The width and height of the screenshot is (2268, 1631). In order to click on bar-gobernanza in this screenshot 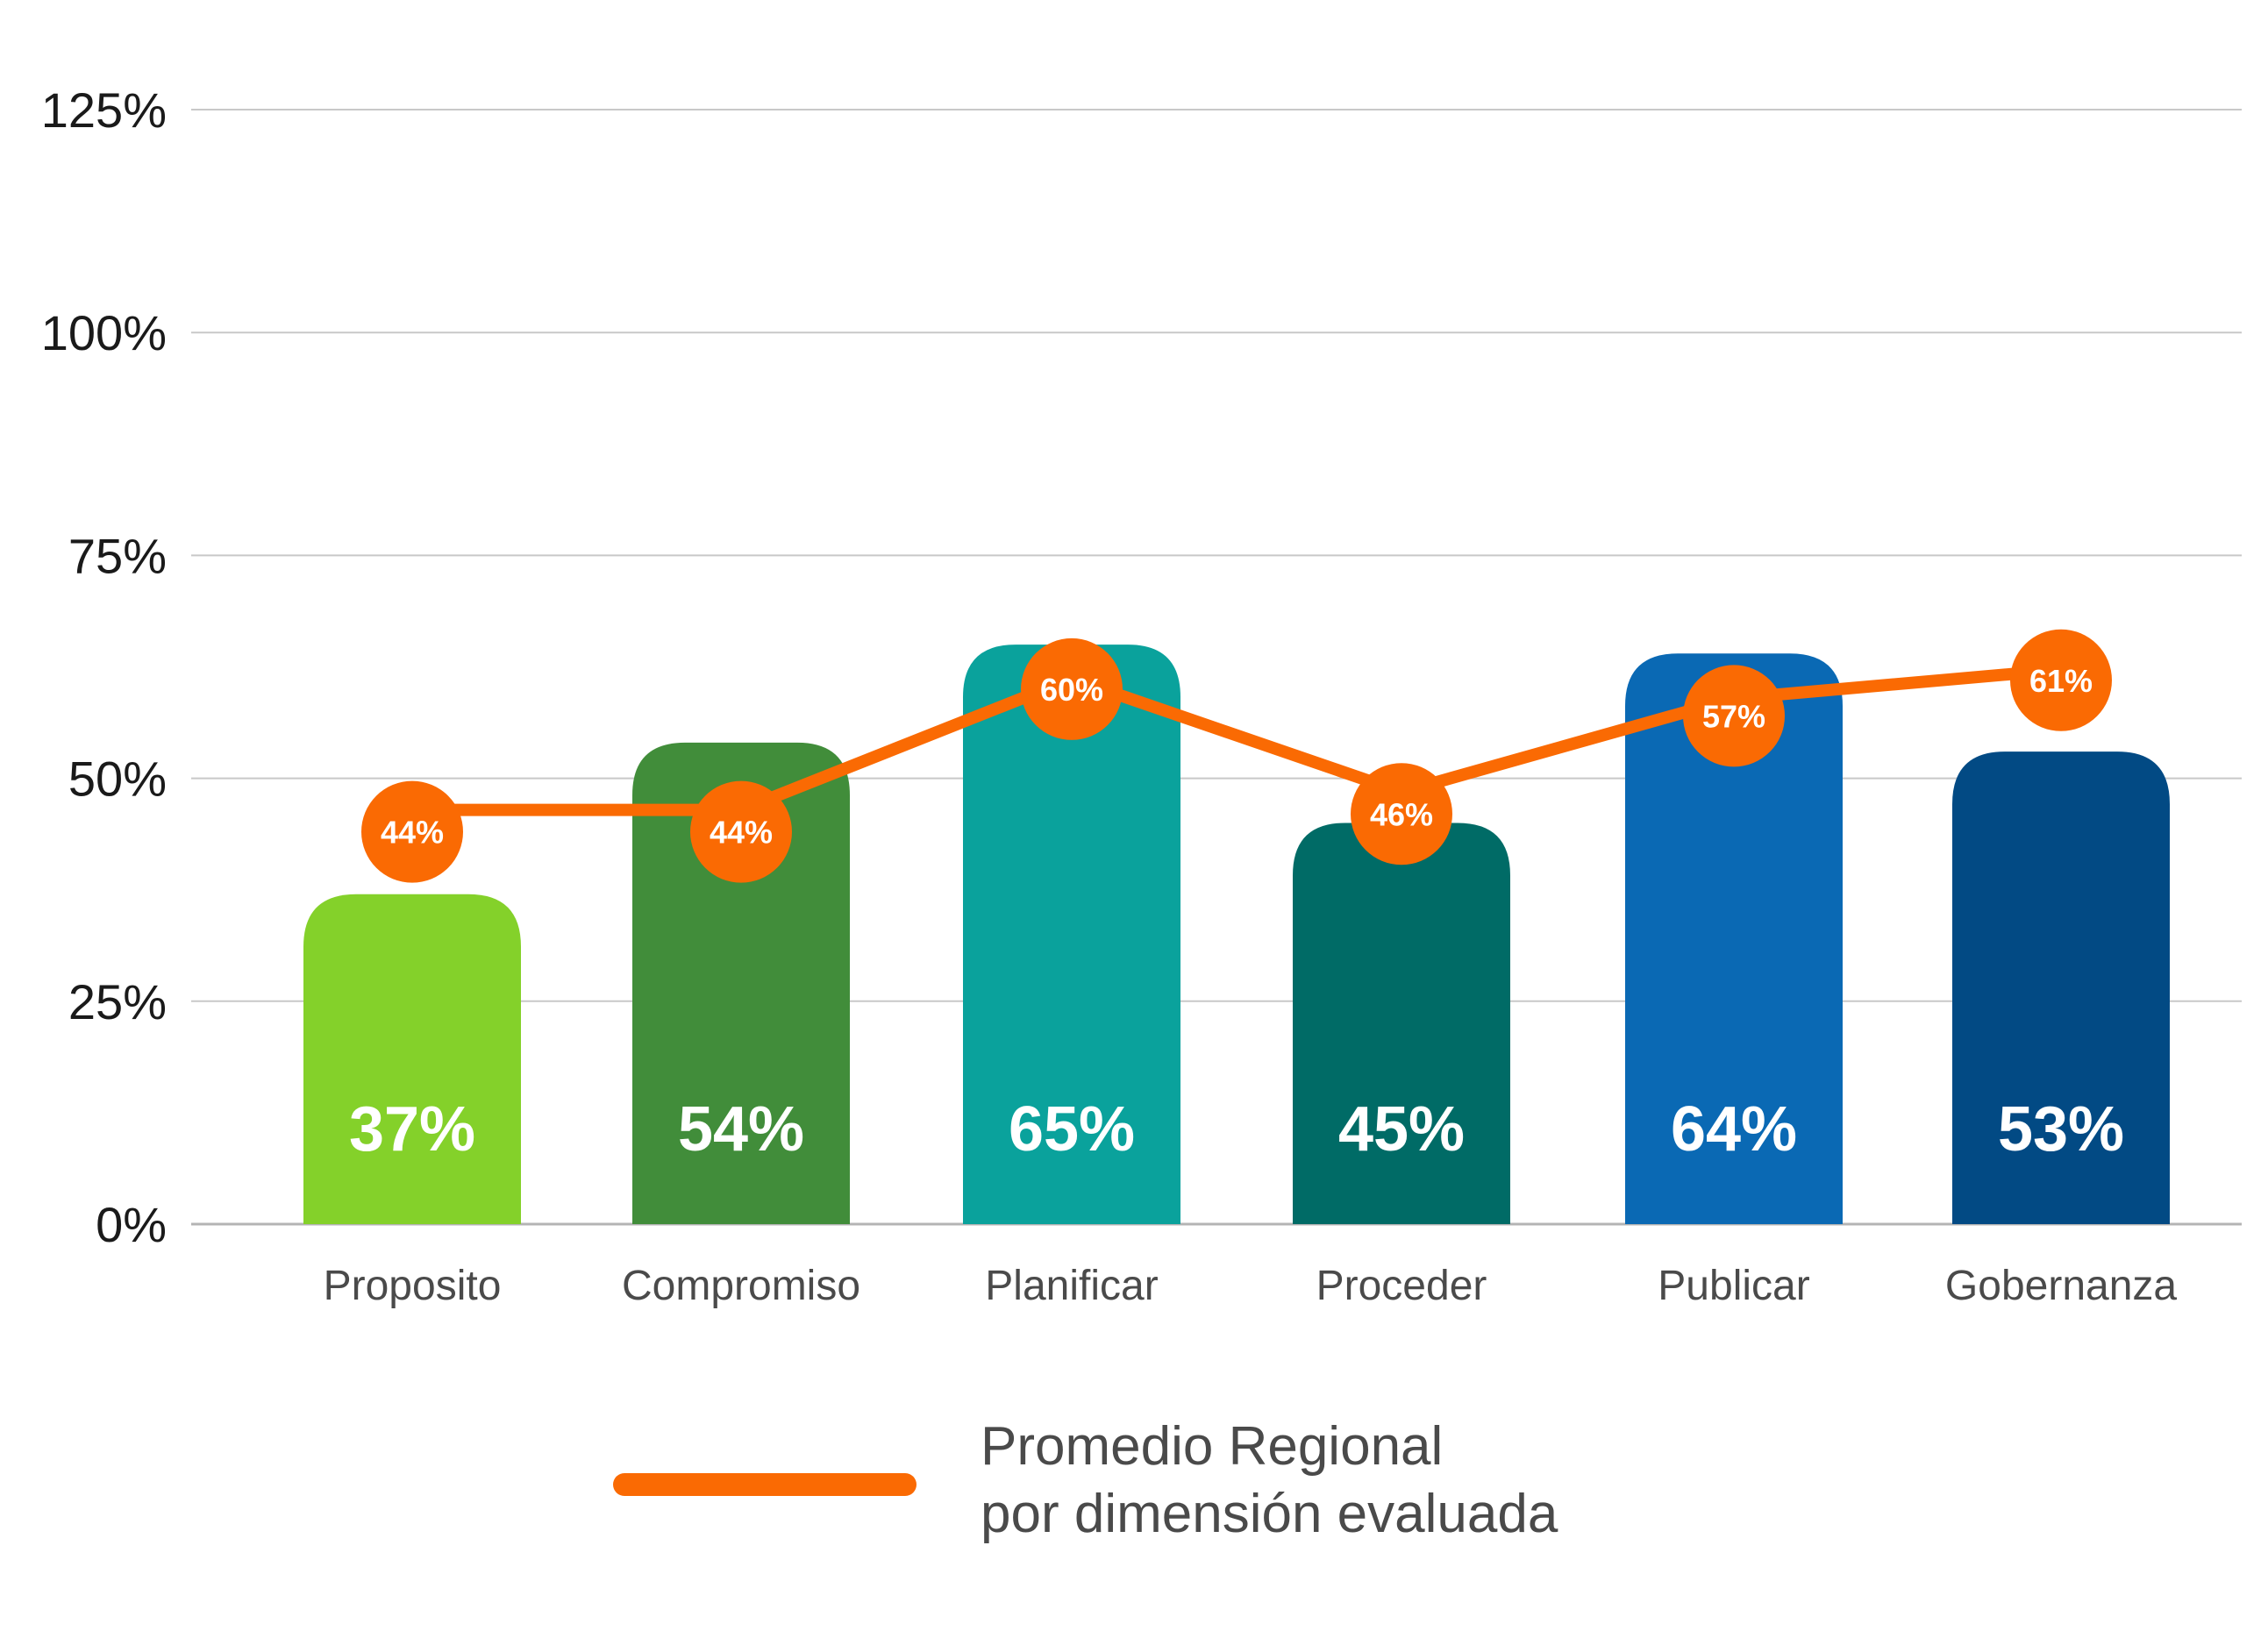, I will do `click(2061, 987)`.